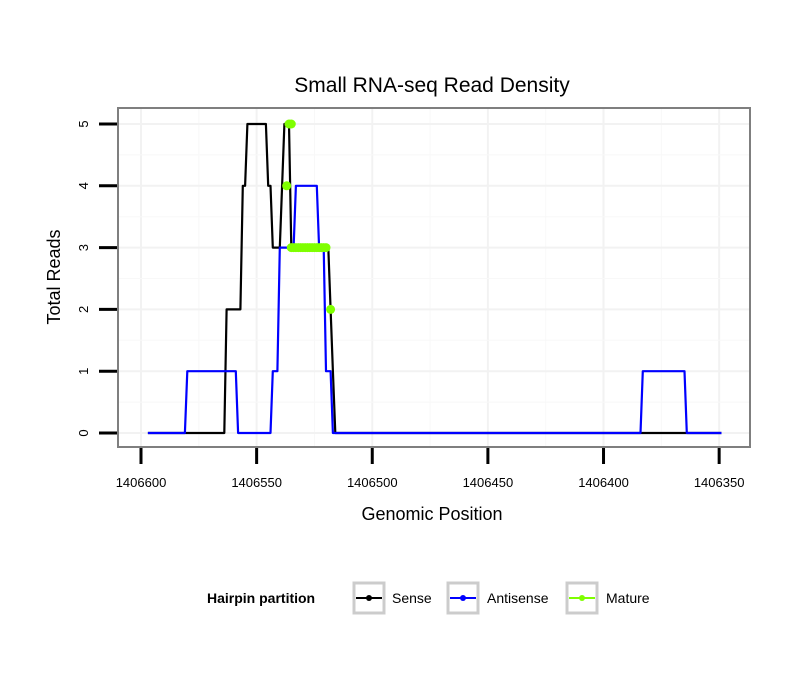 Image resolution: width=810 pixels, height=690 pixels. What do you see at coordinates (719, 482) in the screenshot?
I see `x-tick-label: 1406350` at bounding box center [719, 482].